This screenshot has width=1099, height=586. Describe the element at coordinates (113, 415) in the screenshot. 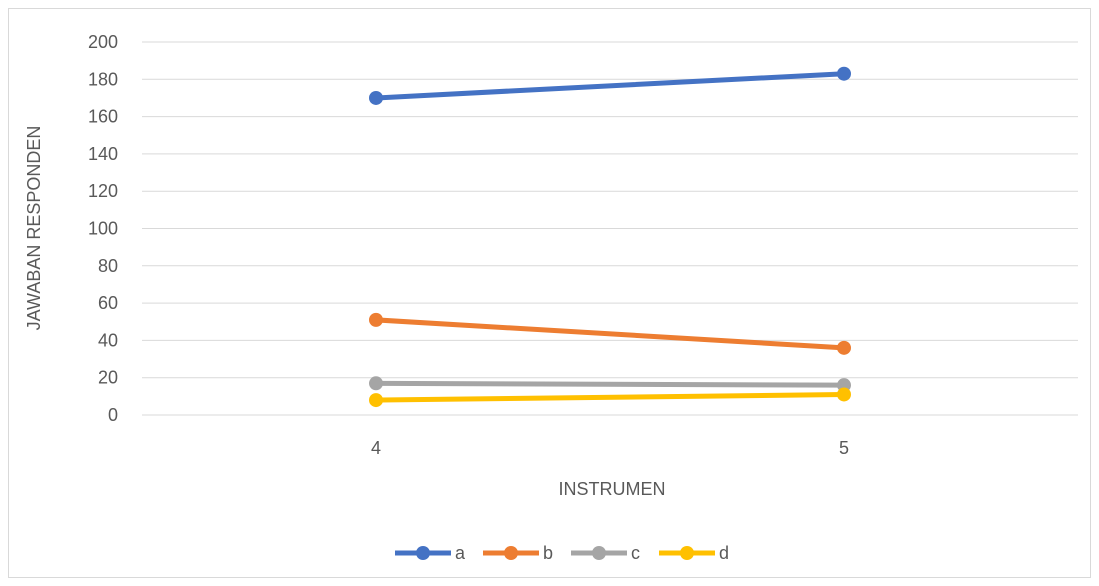

I see `y-tick-label: 0` at that location.